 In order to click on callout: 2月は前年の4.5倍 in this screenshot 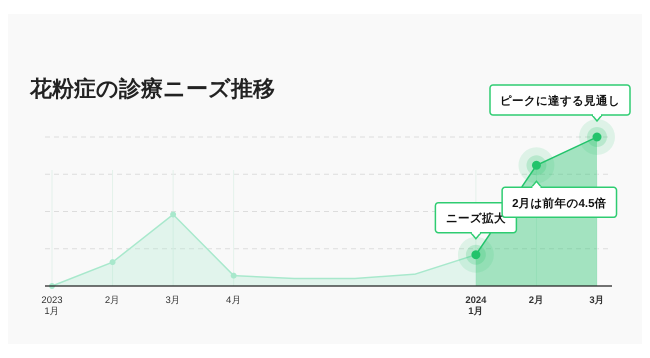, I will do `click(559, 199)`.